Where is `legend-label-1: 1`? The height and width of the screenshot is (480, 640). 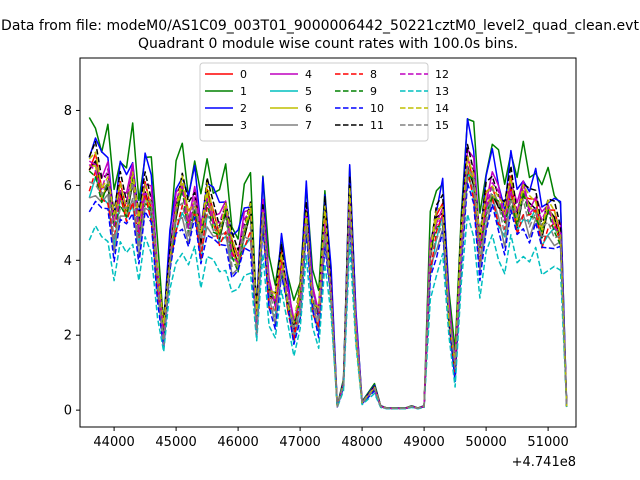 legend-label-1: 1 is located at coordinates (243, 91).